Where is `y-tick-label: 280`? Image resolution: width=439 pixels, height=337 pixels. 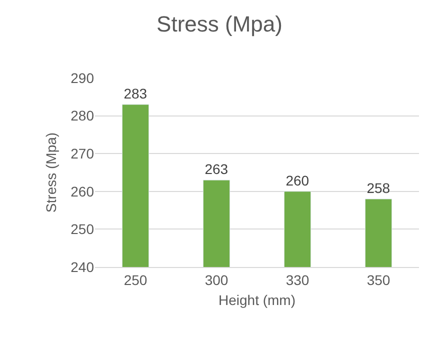
y-tick-label: 280 is located at coordinates (82, 116).